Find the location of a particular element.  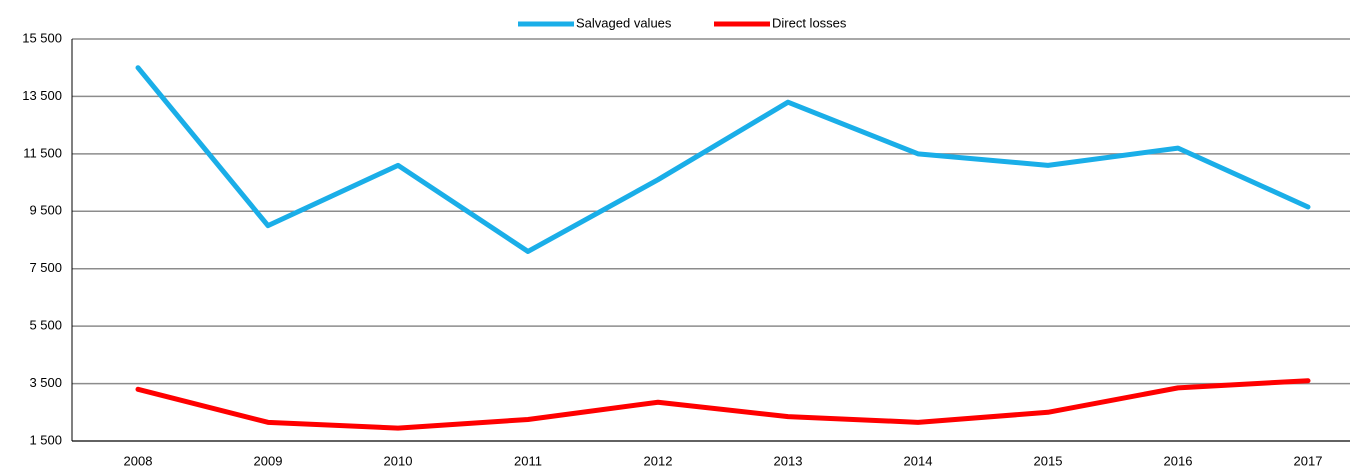

x-tick-label: 2009 is located at coordinates (268, 460).